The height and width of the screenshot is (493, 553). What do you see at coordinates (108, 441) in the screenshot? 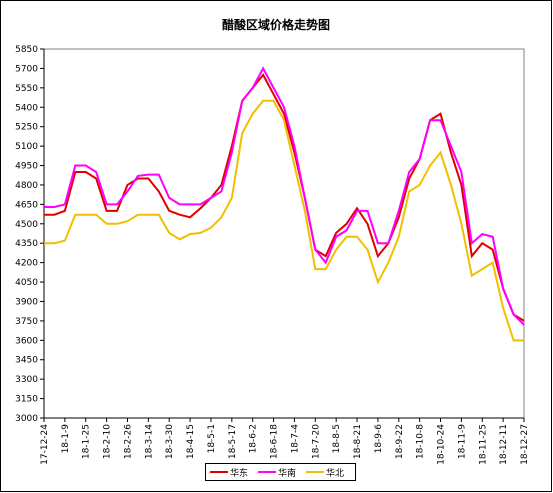
I see `x-tick-label: 18-2-10` at bounding box center [108, 441].